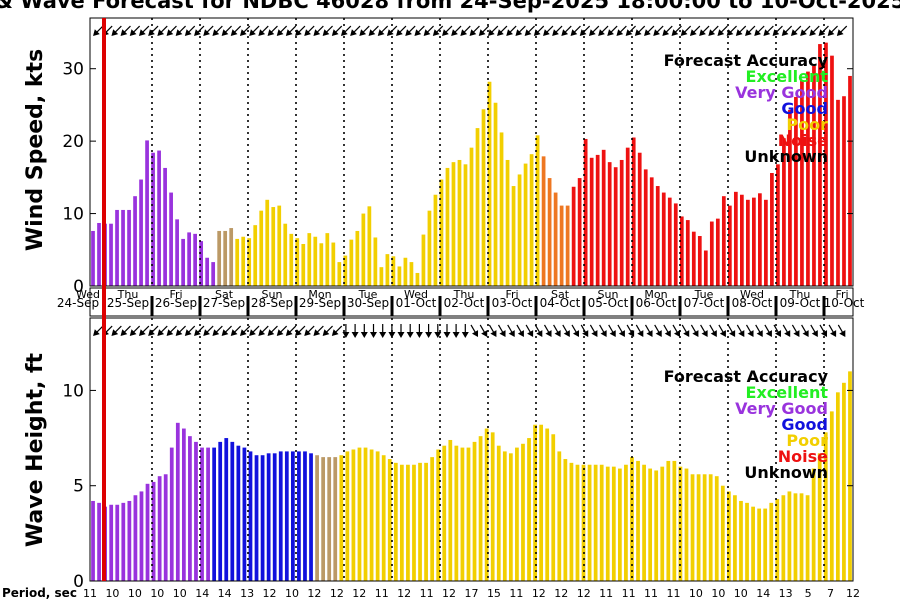 The width and height of the screenshot is (900, 600). Describe the element at coordinates (35, 449) in the screenshot. I see `wave-y-axis-label: Wave Height, ft` at that location.